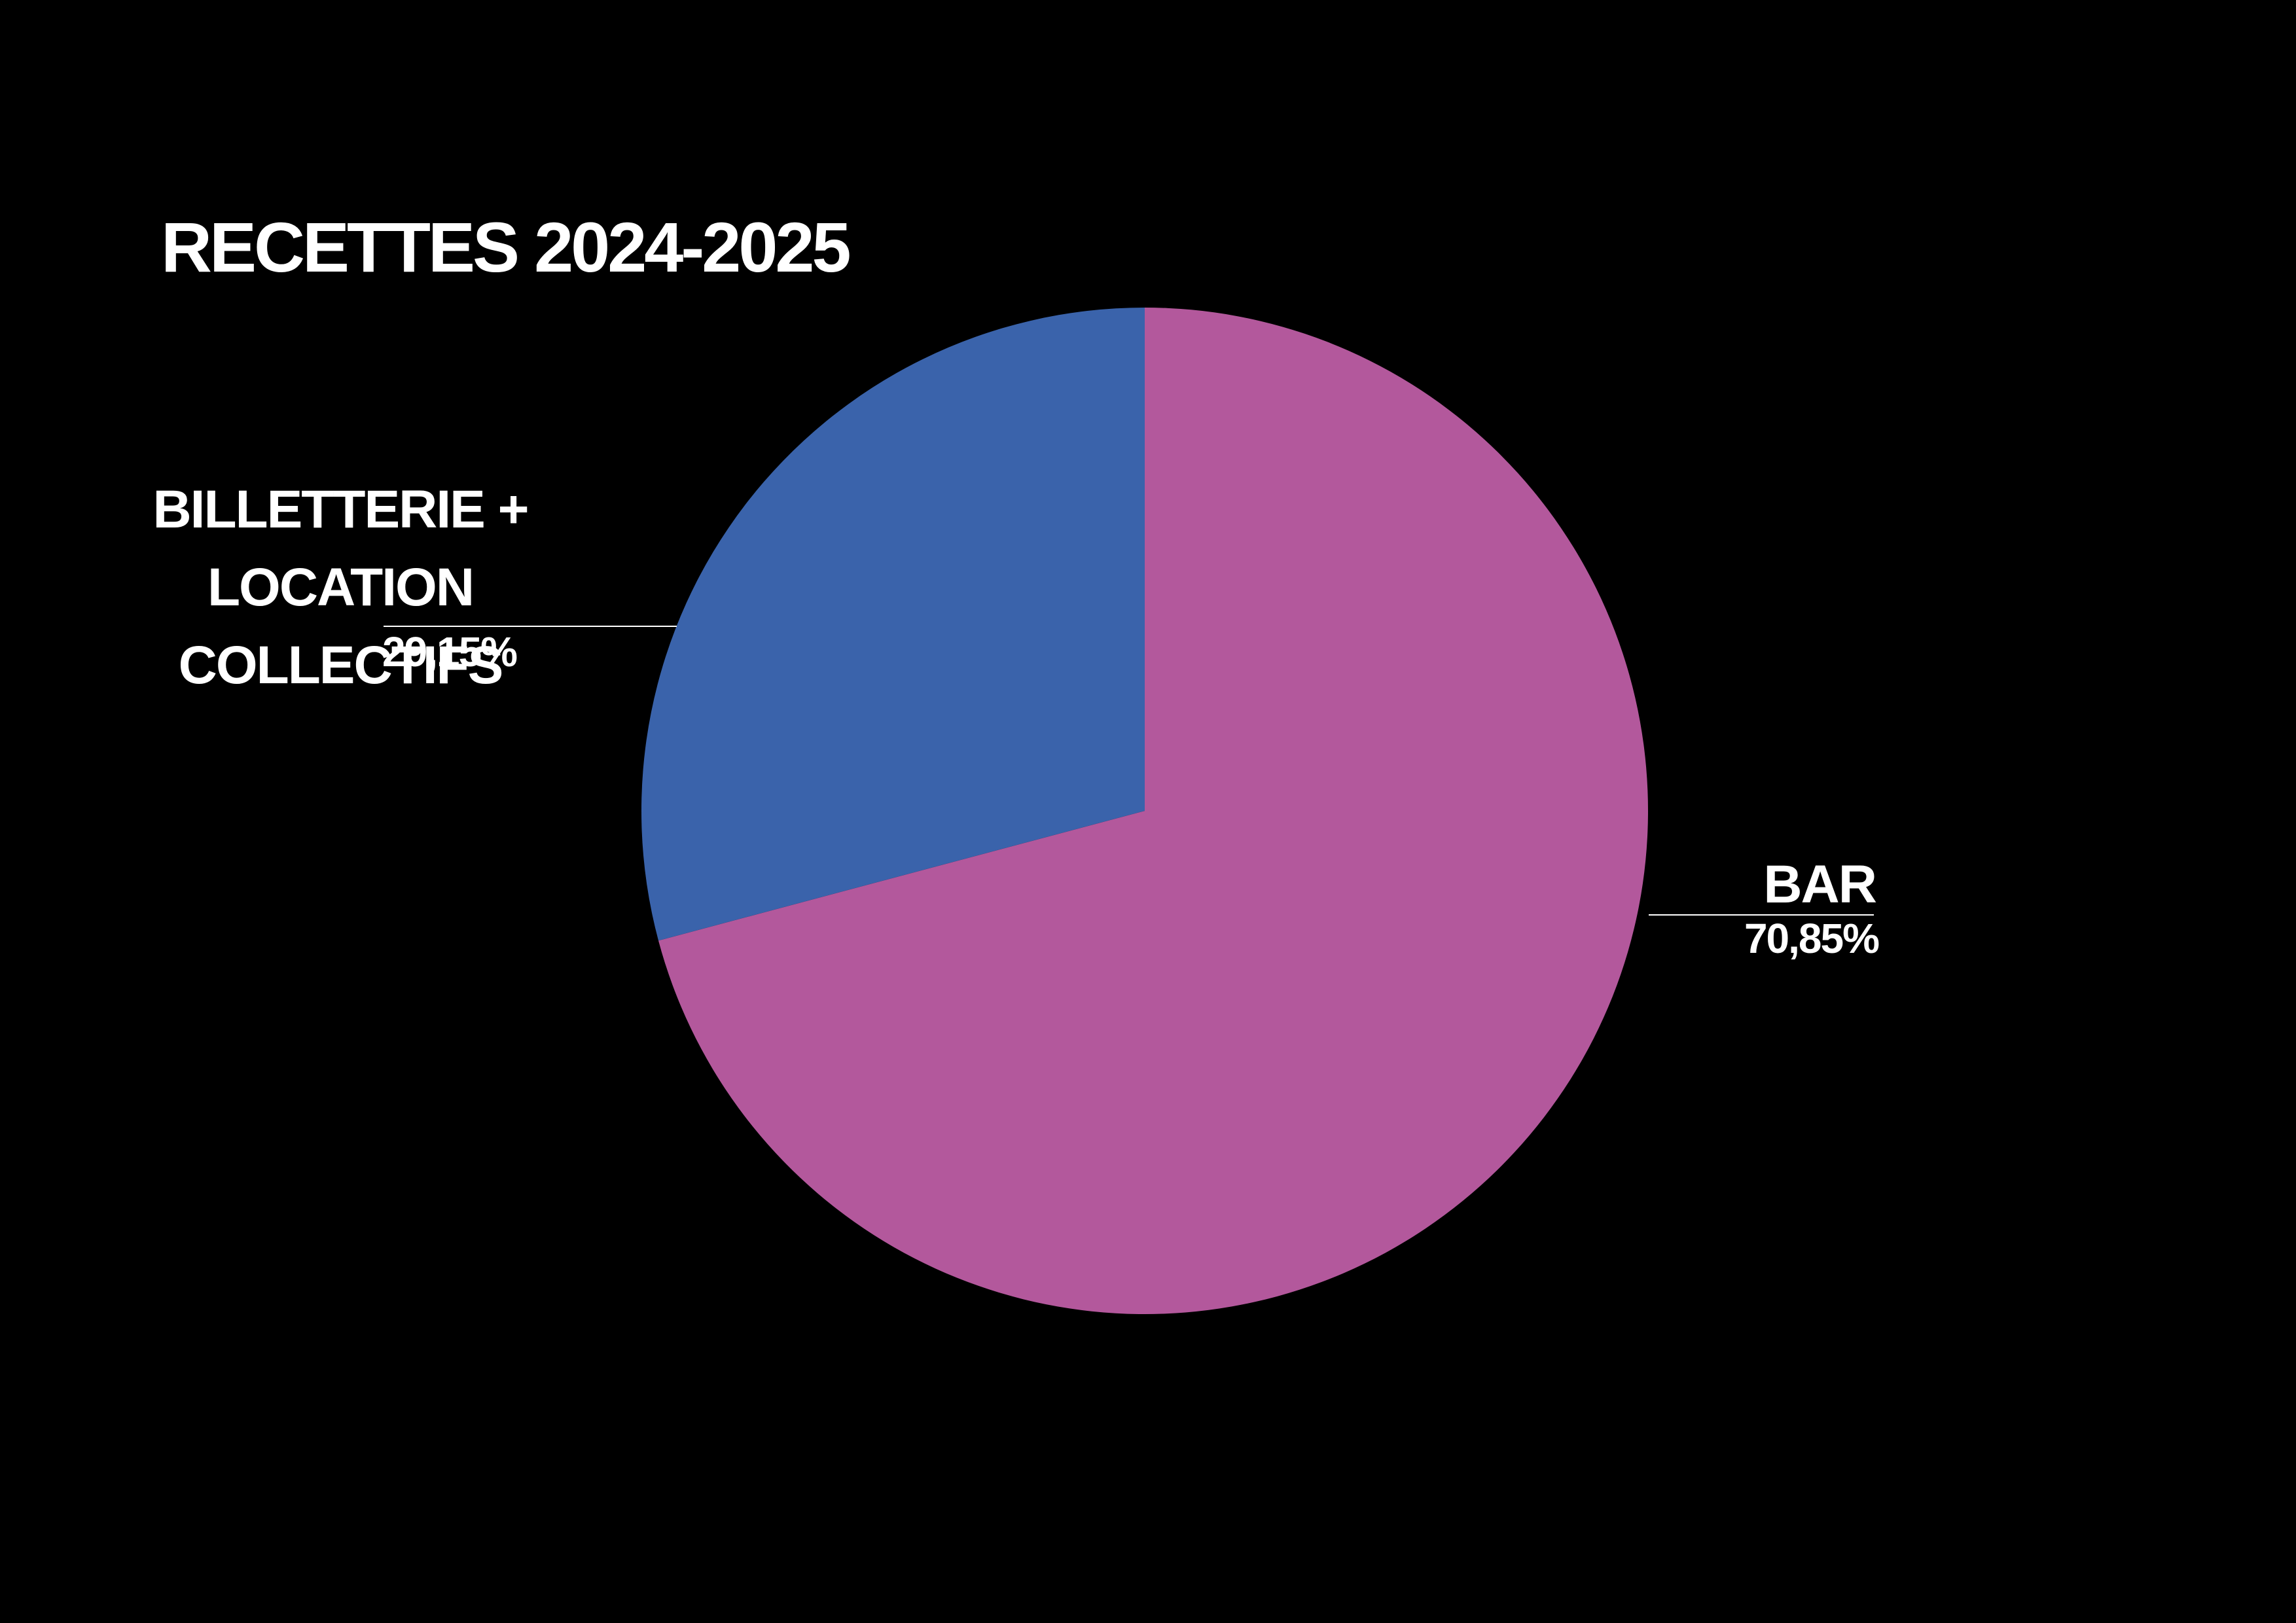  Describe the element at coordinates (340, 587) in the screenshot. I see `slice-label: BILLETTERIE + LOCATION COLLECTIFS` at that location.